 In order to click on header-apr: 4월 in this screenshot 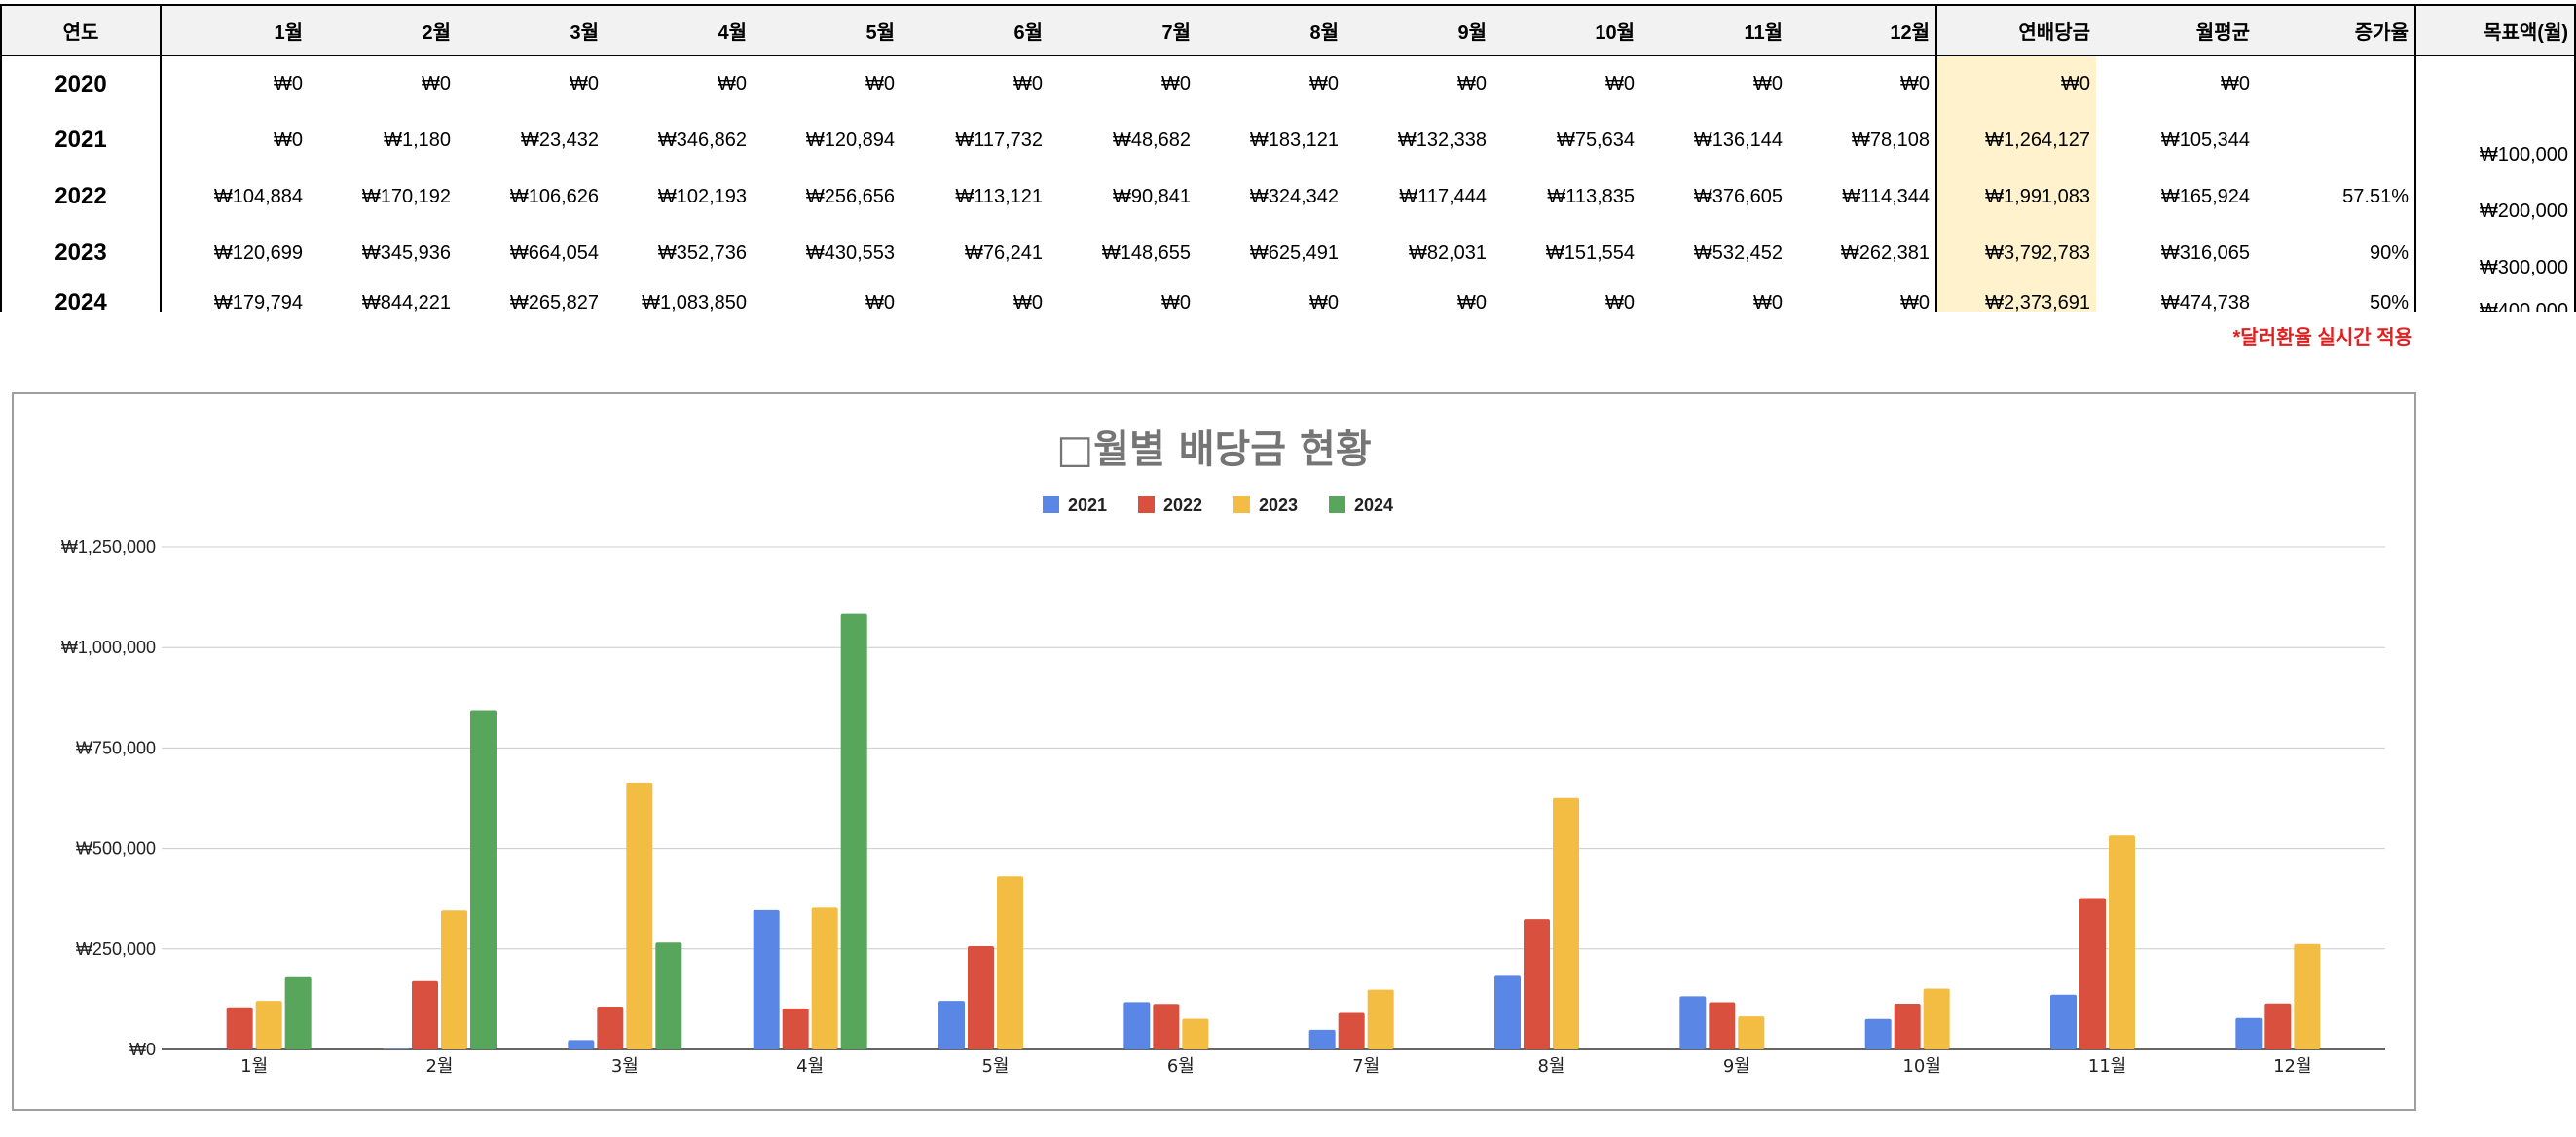, I will do `click(679, 30)`.